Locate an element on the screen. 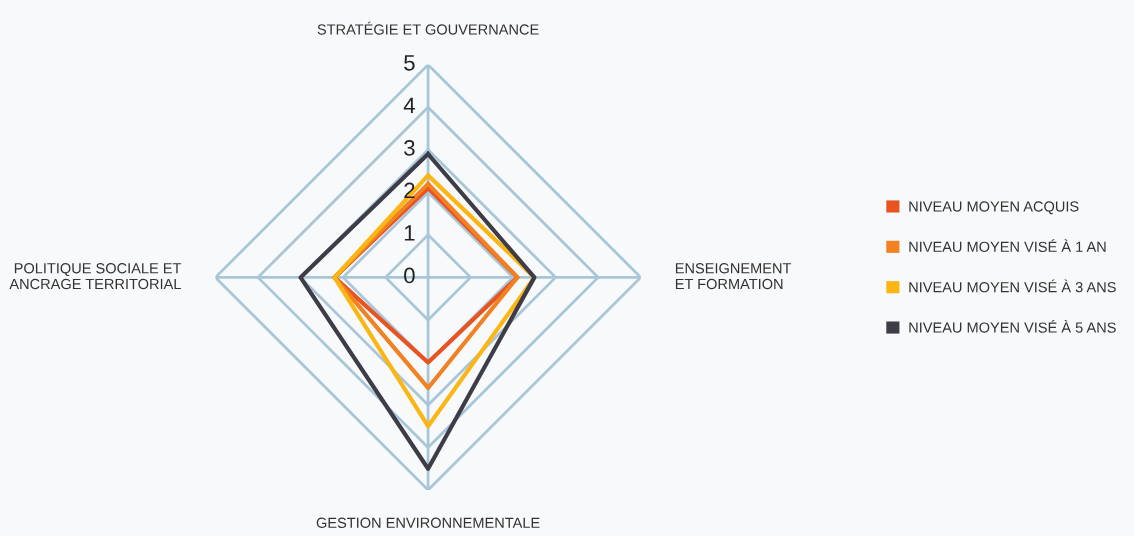 The image size is (1134, 536). y-tick-label: 4 is located at coordinates (409, 105).